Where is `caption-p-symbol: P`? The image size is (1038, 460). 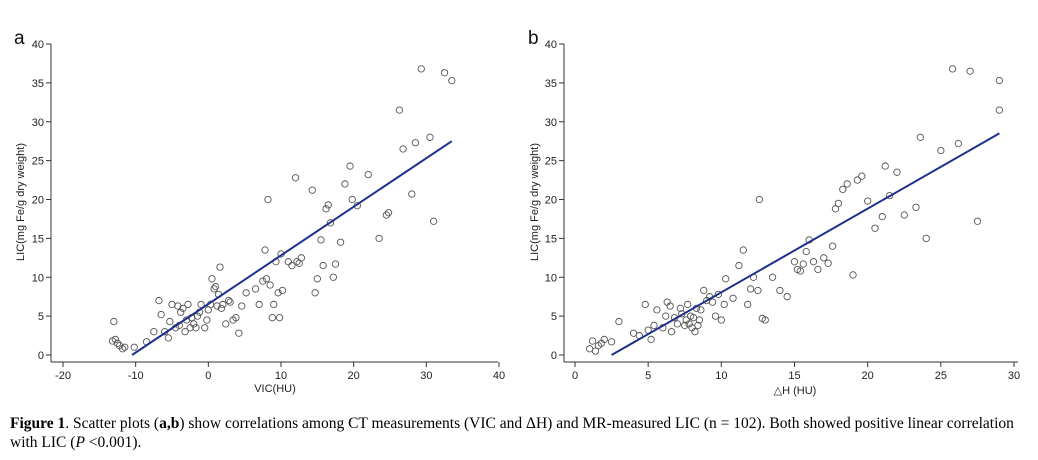 caption-p-symbol: P is located at coordinates (80, 442).